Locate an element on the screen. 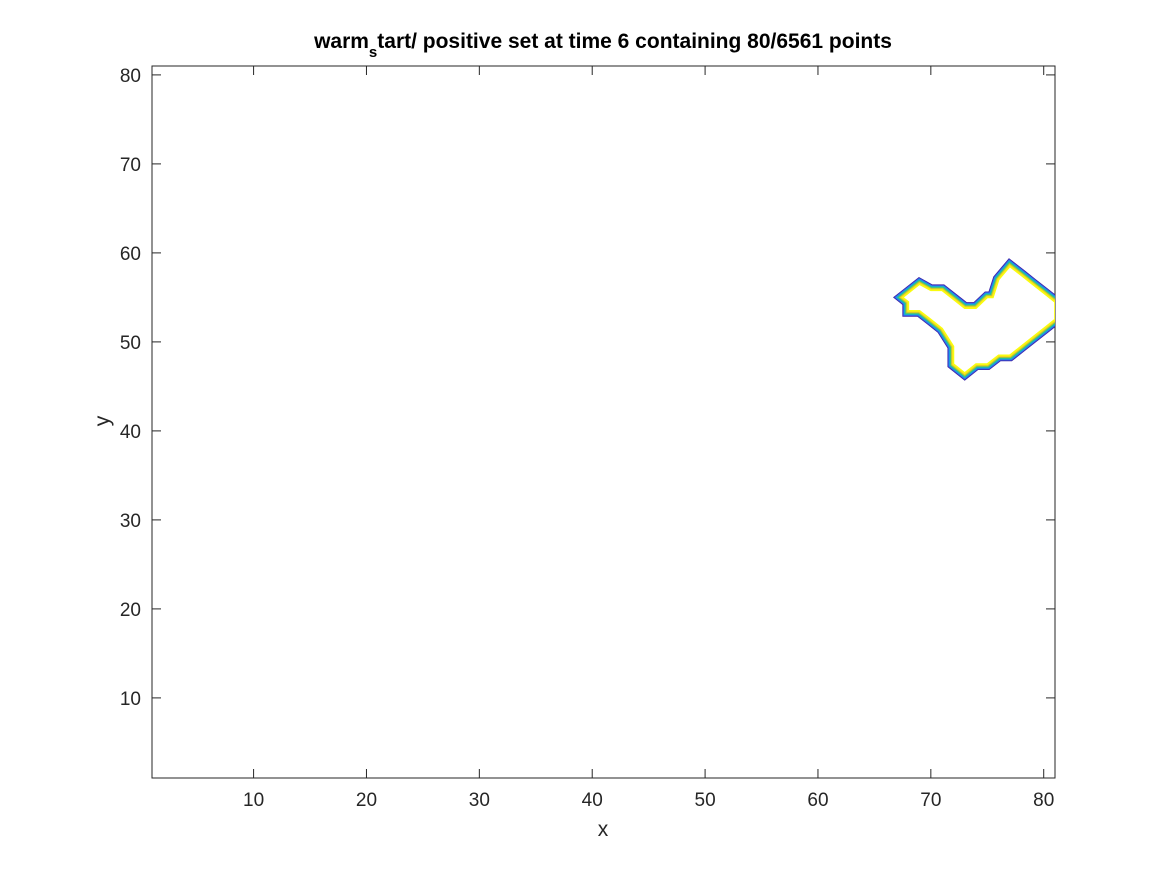 The width and height of the screenshot is (1167, 875). x-tick-label: 10 is located at coordinates (253, 800).